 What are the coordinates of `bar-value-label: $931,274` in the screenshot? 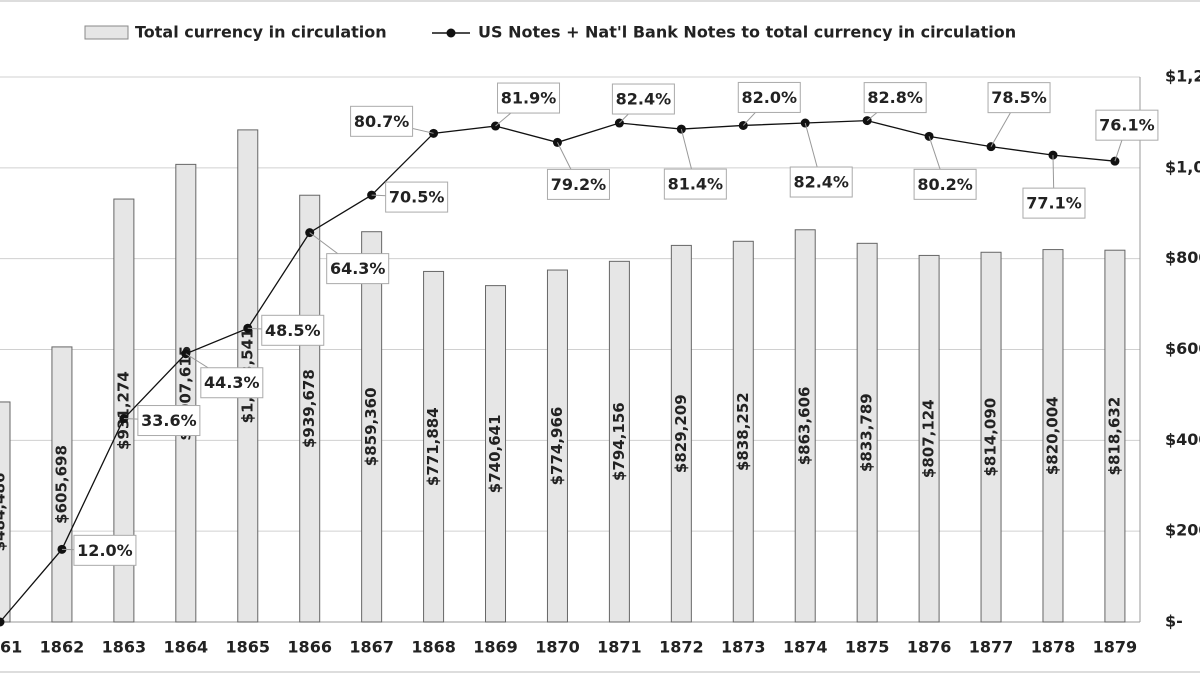 It's located at (123, 410).